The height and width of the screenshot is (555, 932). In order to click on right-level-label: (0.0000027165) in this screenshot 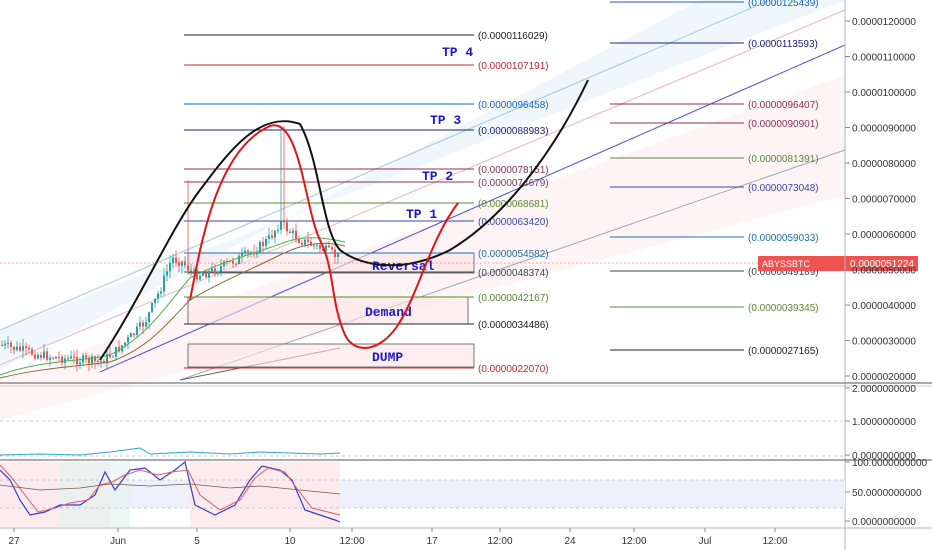, I will do `click(783, 351)`.